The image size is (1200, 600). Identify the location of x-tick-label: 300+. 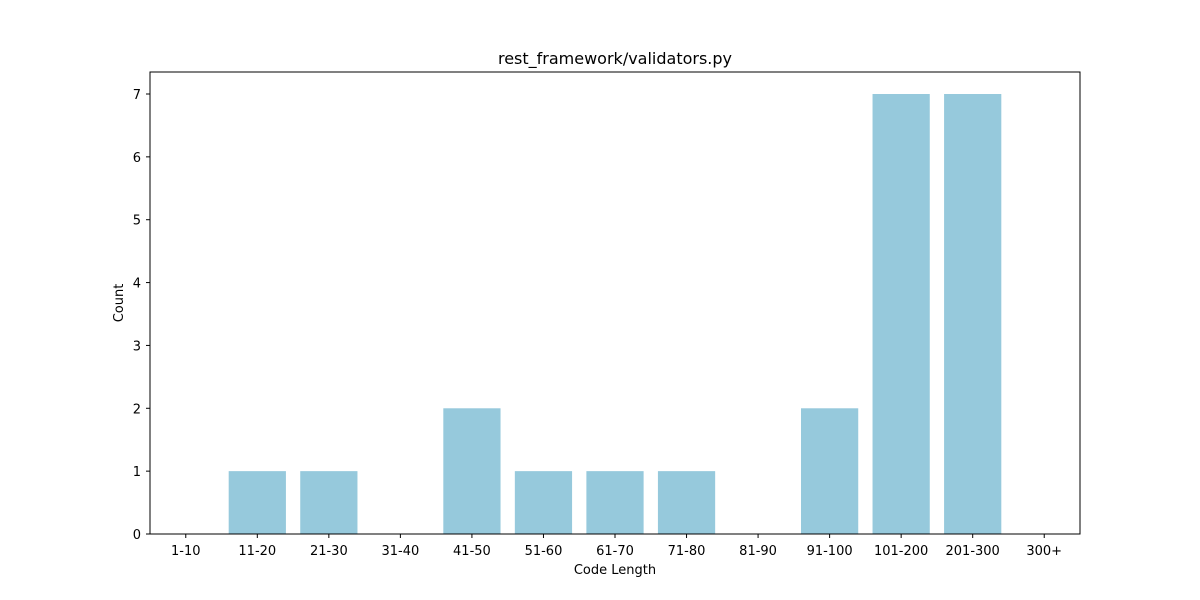
(1044, 551).